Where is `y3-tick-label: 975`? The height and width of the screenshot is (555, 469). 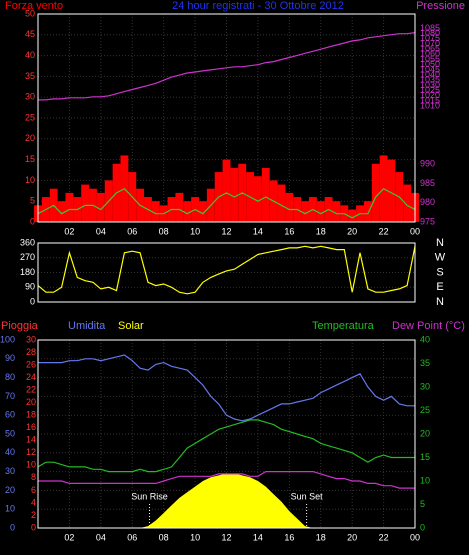 y3-tick-label: 975 is located at coordinates (427, 221).